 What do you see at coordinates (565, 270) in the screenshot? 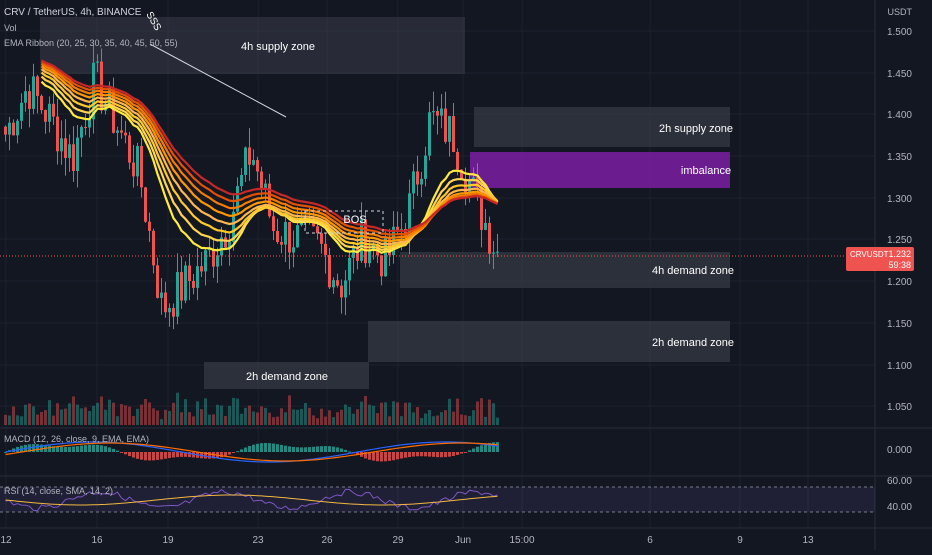
I see `demand-zone-4h` at bounding box center [565, 270].